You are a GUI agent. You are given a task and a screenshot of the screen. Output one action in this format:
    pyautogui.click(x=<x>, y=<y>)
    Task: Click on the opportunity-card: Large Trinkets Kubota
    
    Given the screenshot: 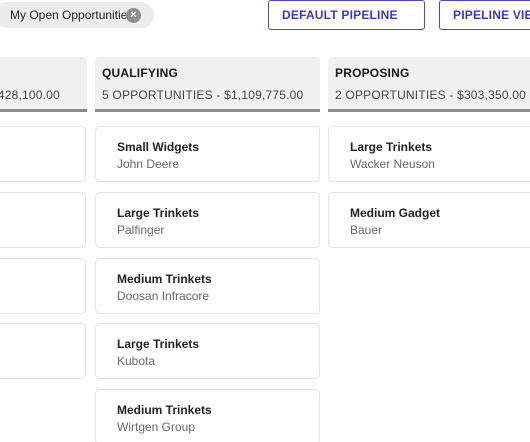 What is the action you would take?
    pyautogui.click(x=207, y=351)
    